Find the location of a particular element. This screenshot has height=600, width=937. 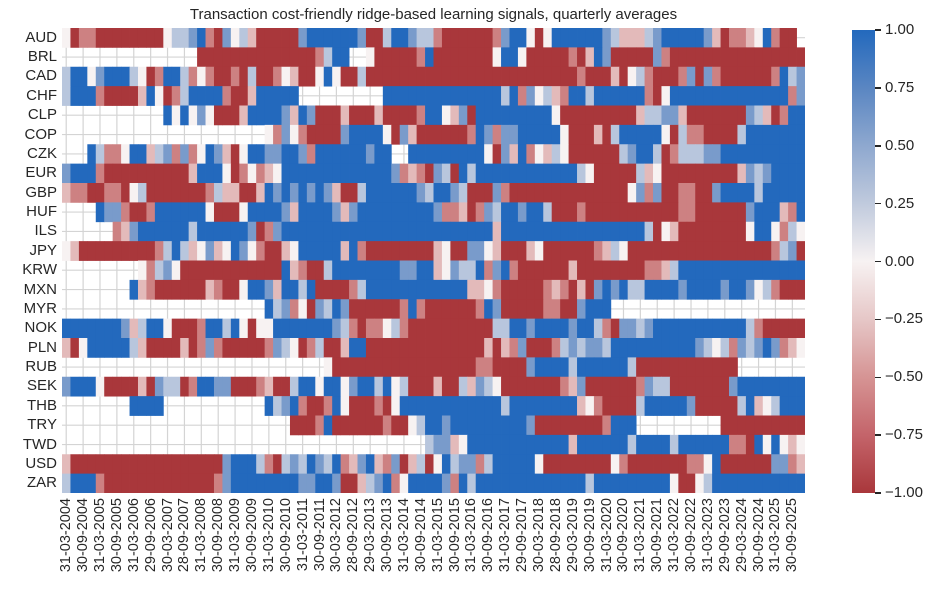

colorbar-tick-label: 0.50 is located at coordinates (900, 145).